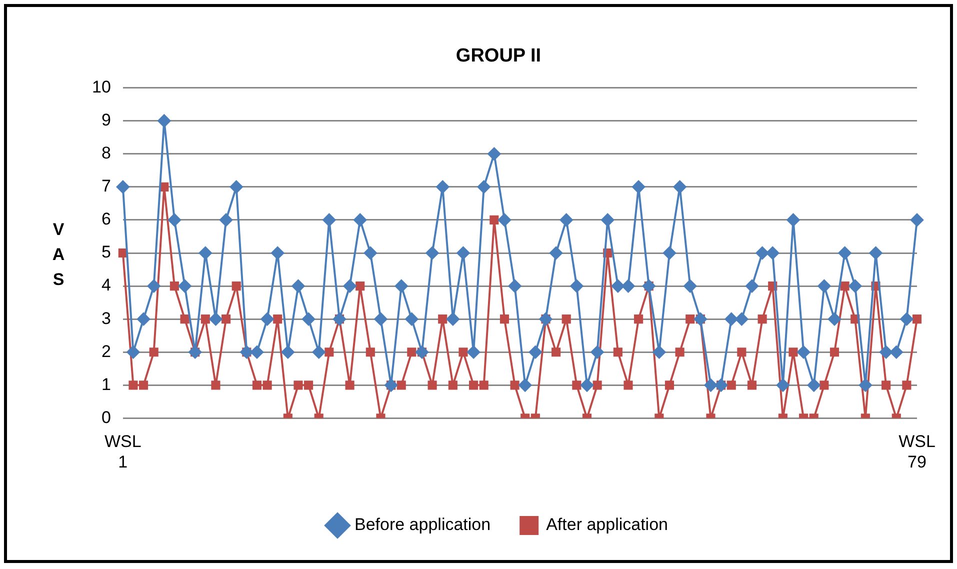 The width and height of the screenshot is (957, 569). What do you see at coordinates (917, 452) in the screenshot?
I see `x-tick-label: WSL 79` at bounding box center [917, 452].